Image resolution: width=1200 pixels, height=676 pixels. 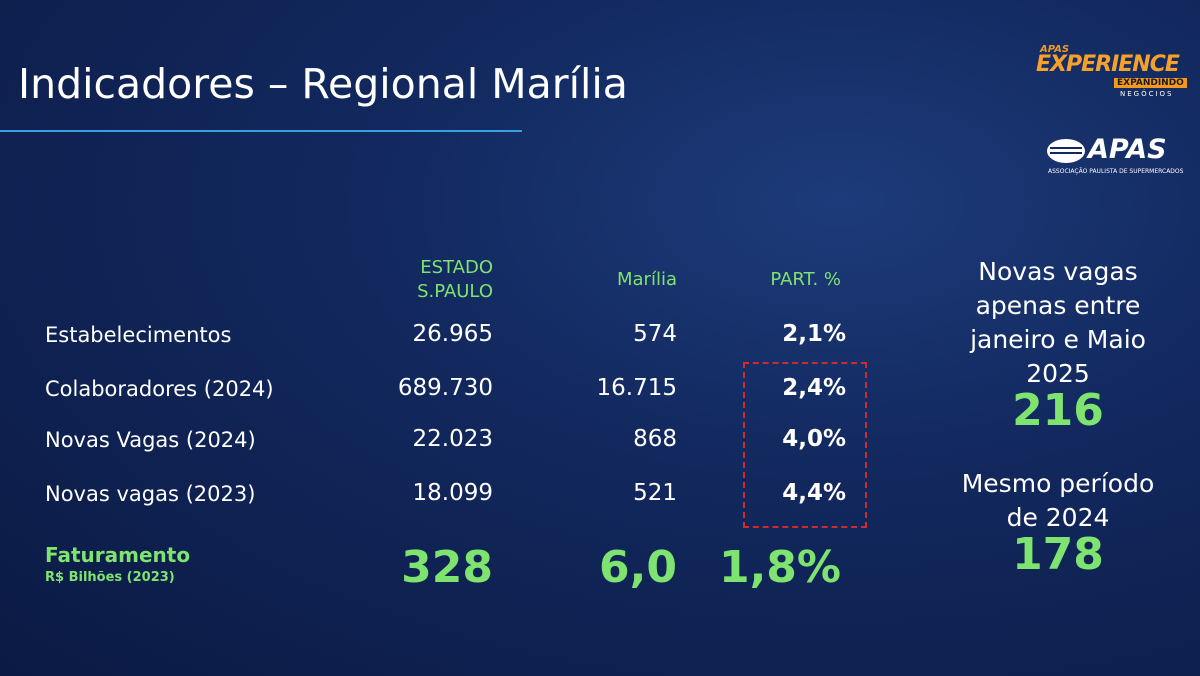 What do you see at coordinates (655, 439) in the screenshot?
I see `cell-value: 868` at bounding box center [655, 439].